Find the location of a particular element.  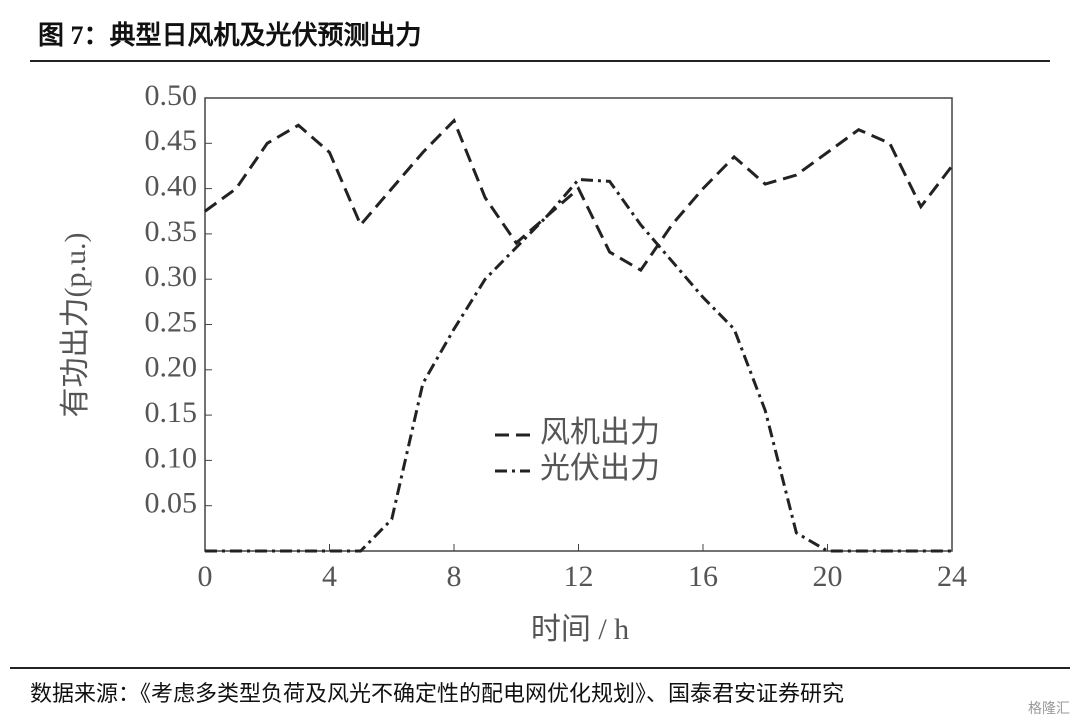

y-tick-label: 0.10 is located at coordinates (171, 457).